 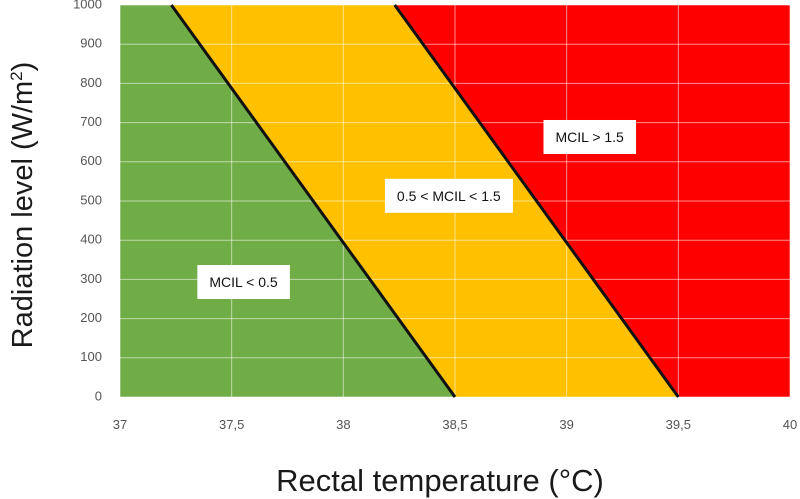 I want to click on y-axis-title: Radiation level (W/m2), so click(x=23, y=205).